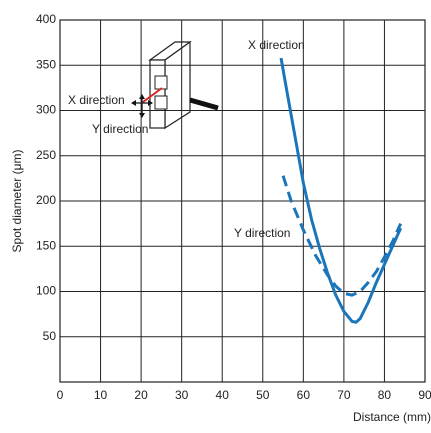 The height and width of the screenshot is (433, 431). Describe the element at coordinates (50, 336) in the screenshot. I see `y-tick-label: 50` at that location.